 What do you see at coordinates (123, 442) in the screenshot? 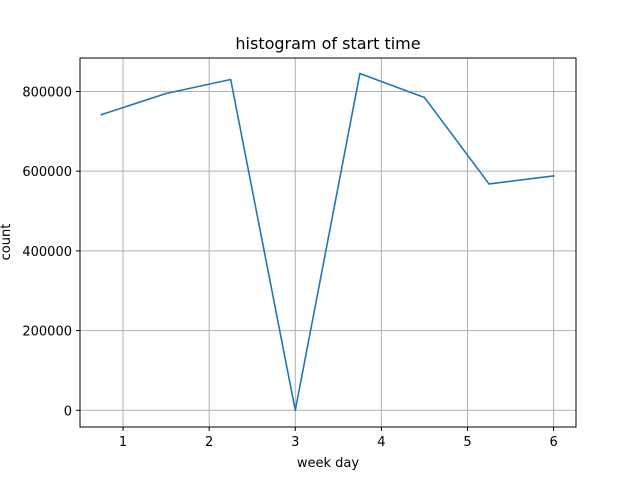
I see `x-tick-label: 1` at bounding box center [123, 442].